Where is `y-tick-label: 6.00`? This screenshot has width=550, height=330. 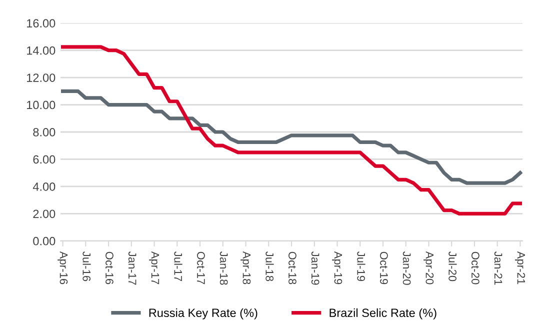
y-tick-label: 6.00 is located at coordinates (44, 159).